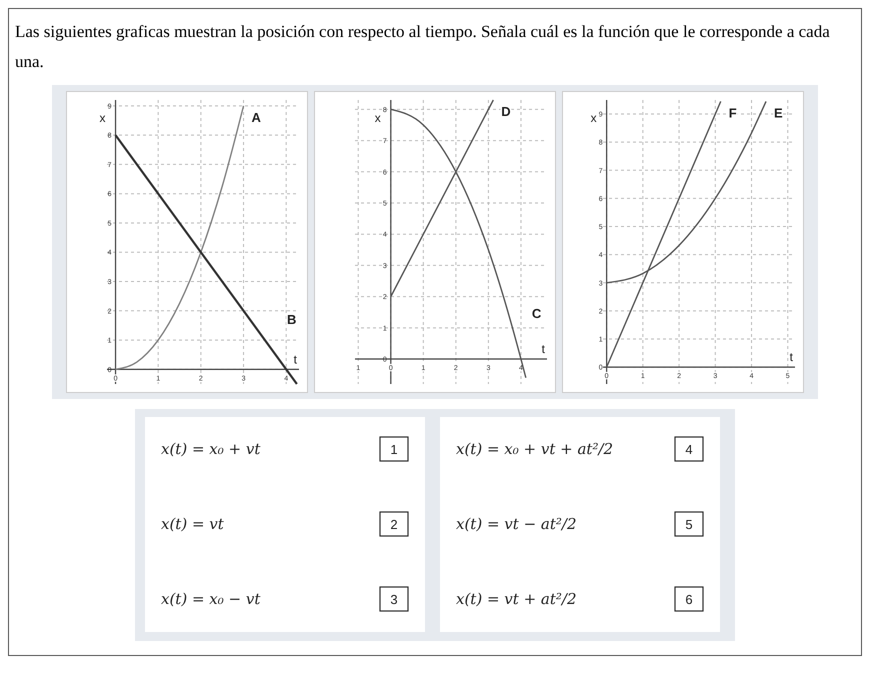 This screenshot has width=869, height=696. What do you see at coordinates (211, 449) in the screenshot?
I see `text: x(t) = x₀ + vt` at bounding box center [211, 449].